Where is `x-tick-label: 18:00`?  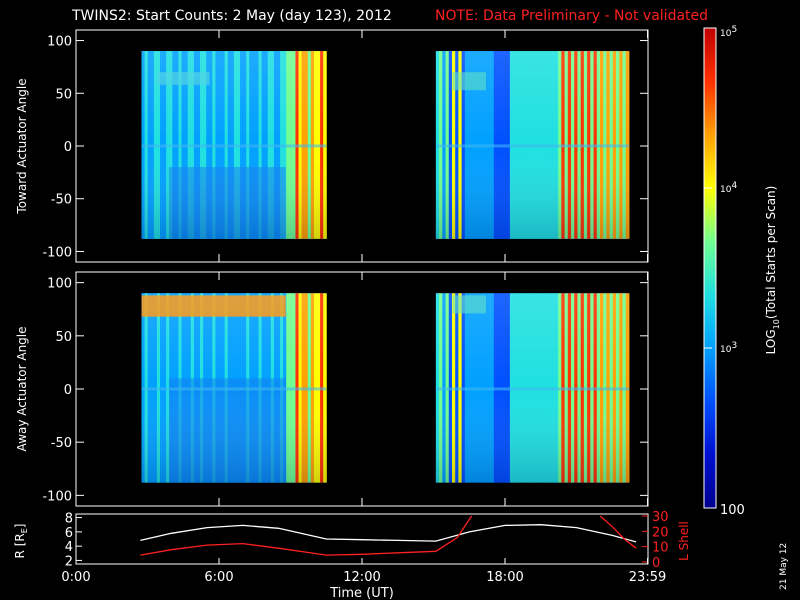
x-tick-label: 18:00 is located at coordinates (504, 577).